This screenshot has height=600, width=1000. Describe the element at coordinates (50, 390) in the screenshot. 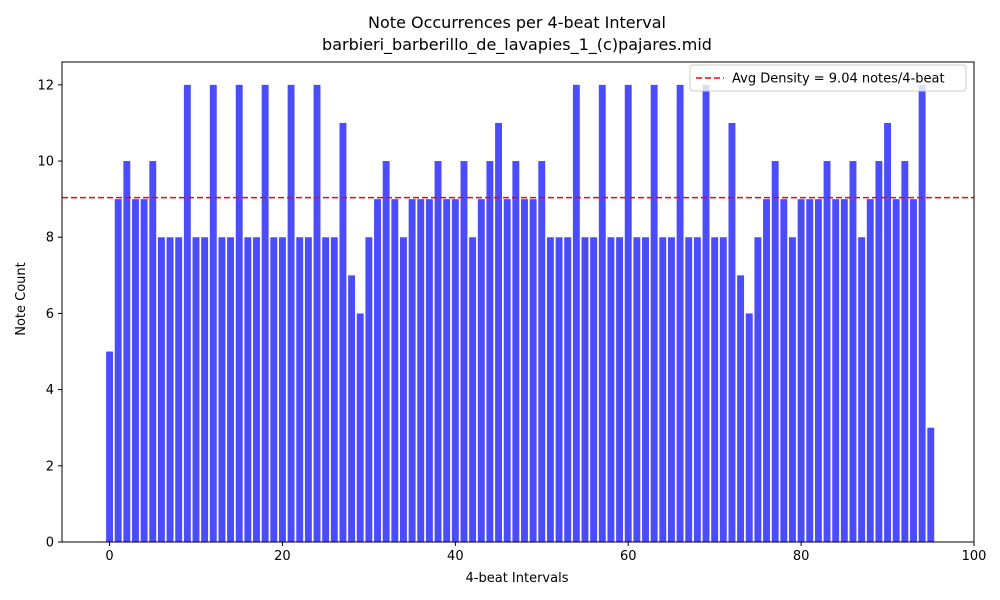

I see `y-tick-label: 4` at that location.